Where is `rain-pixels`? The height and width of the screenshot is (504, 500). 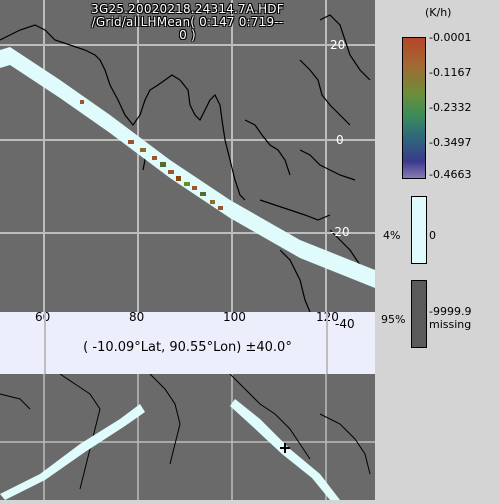 rain-pixels is located at coordinates (151, 155).